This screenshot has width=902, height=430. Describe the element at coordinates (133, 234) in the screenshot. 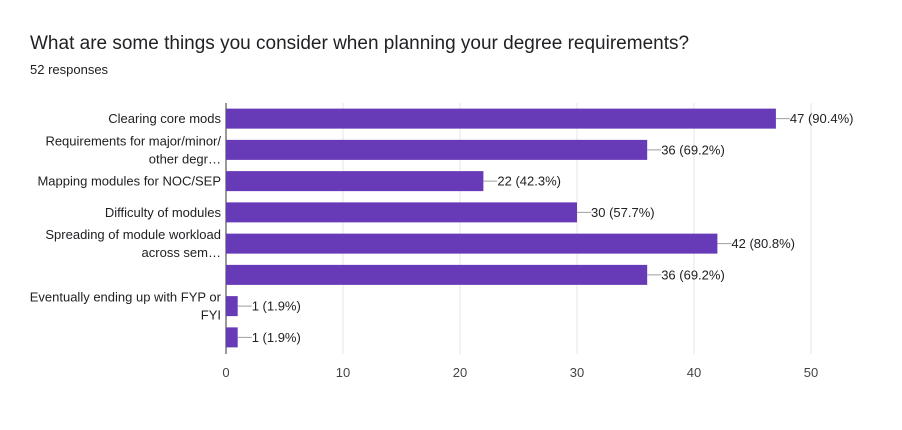

I see `category-label: Spreading of module workload` at that location.